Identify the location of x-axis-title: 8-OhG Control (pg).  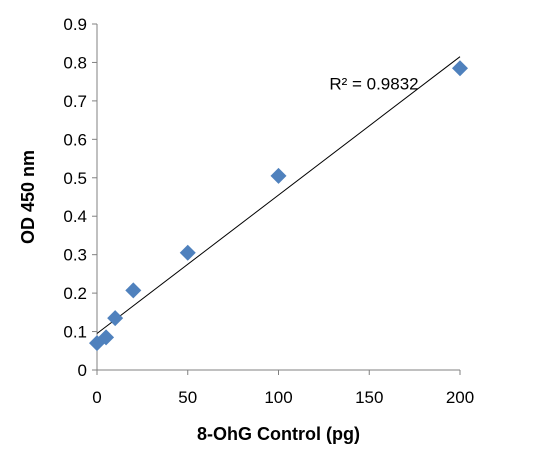
(278, 434).